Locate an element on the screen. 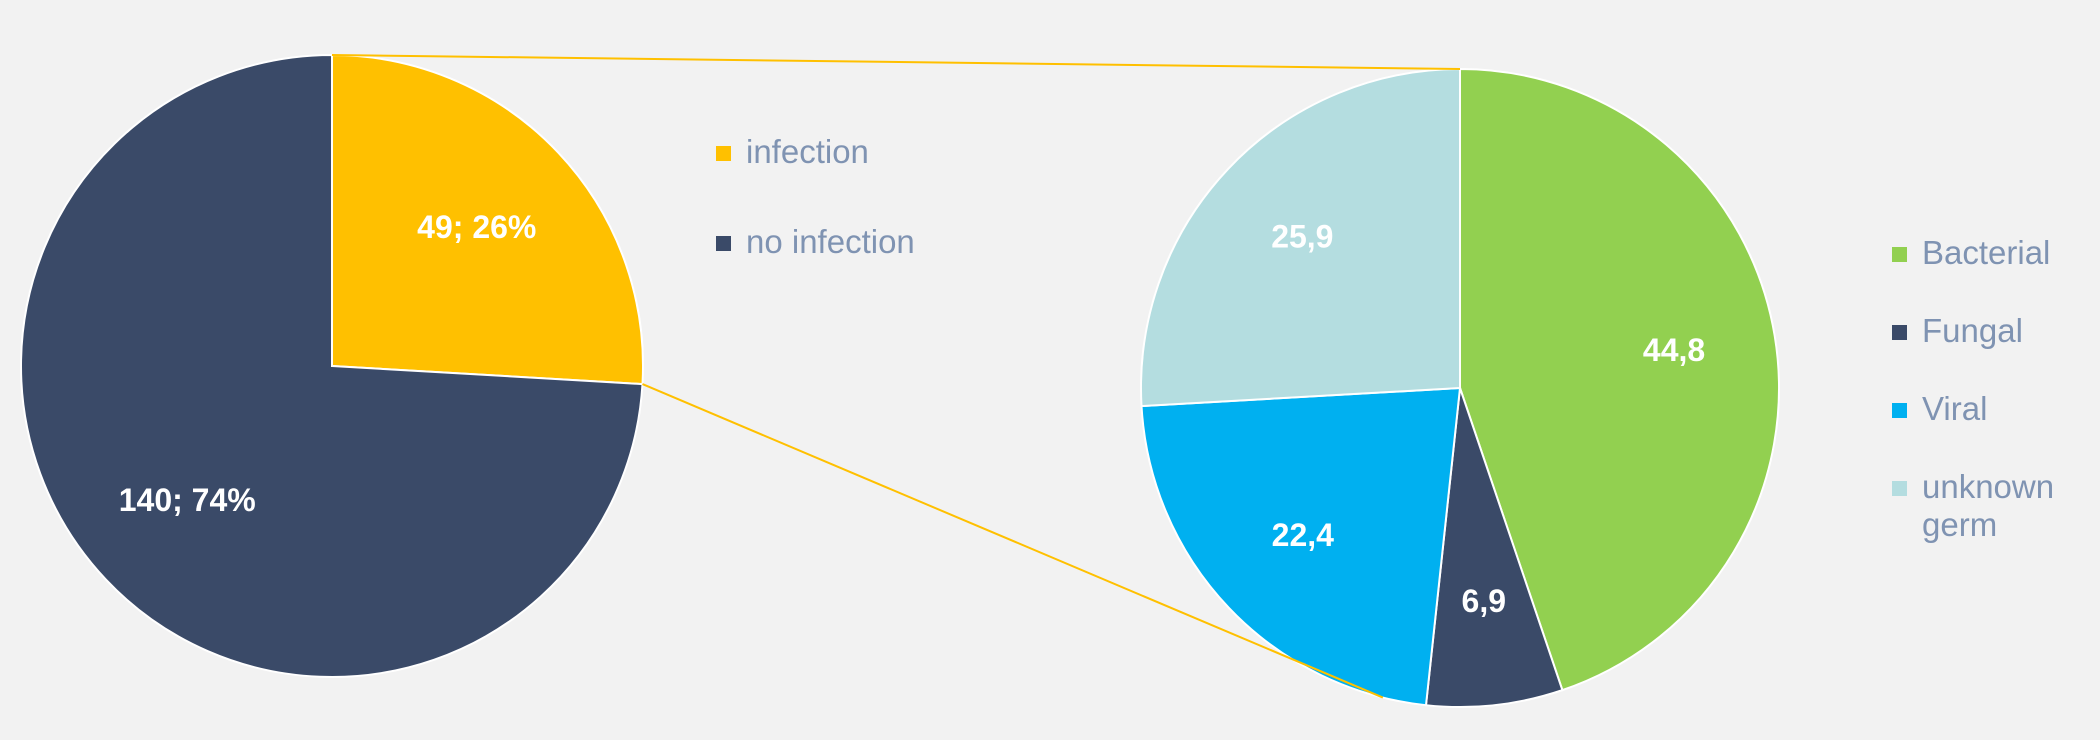  data-label: 44,8 is located at coordinates (1674, 350).